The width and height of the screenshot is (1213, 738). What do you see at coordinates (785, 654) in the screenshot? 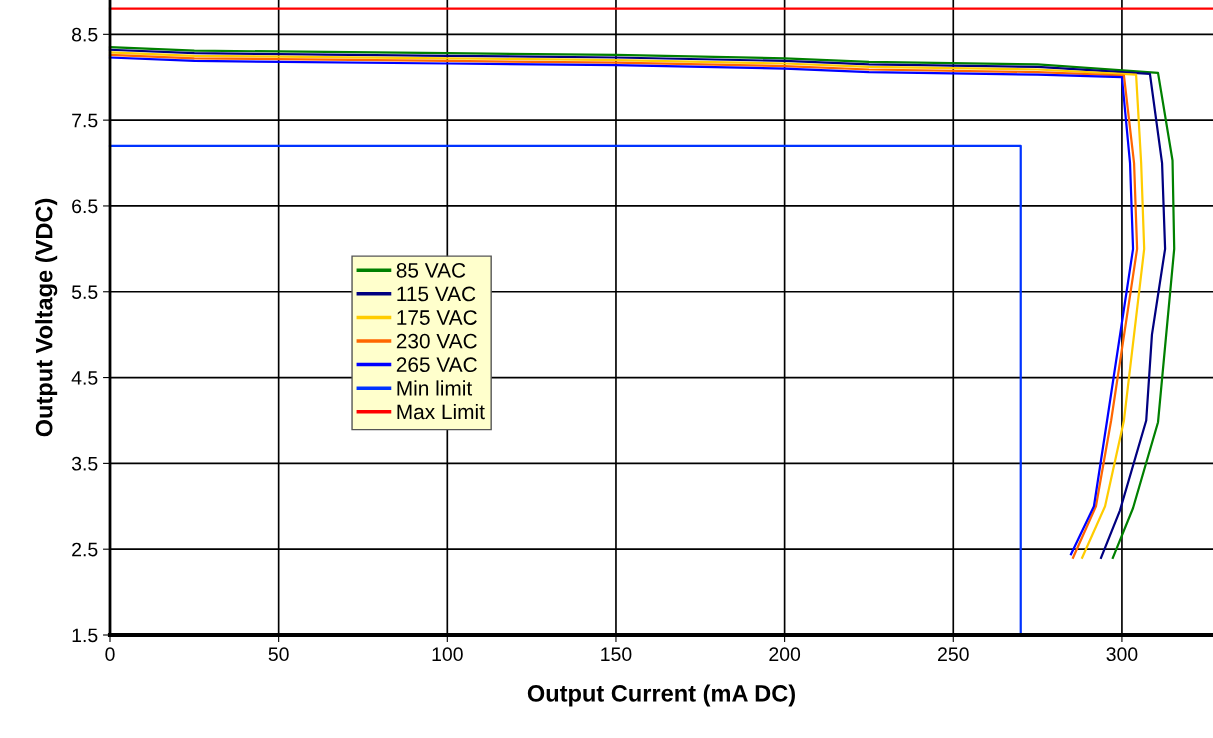
I see `x-tick-label: 200` at bounding box center [785, 654].